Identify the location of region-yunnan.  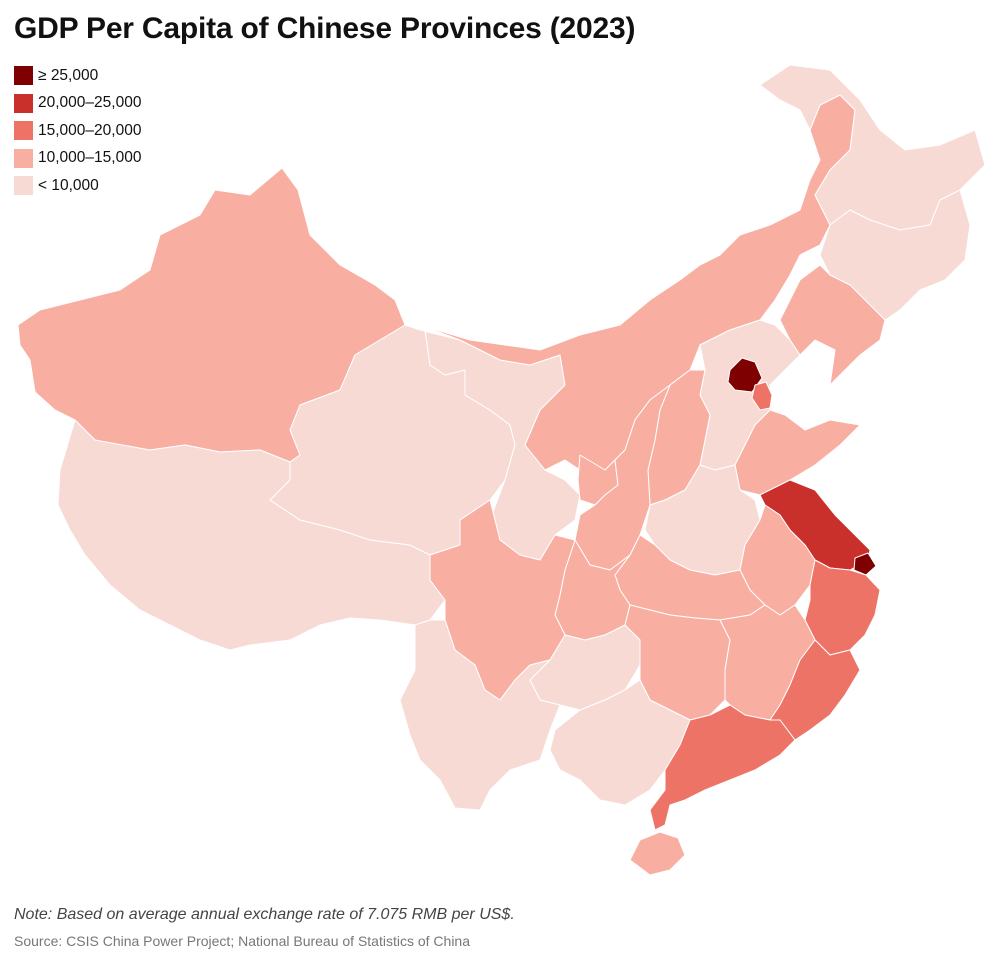
(480, 715).